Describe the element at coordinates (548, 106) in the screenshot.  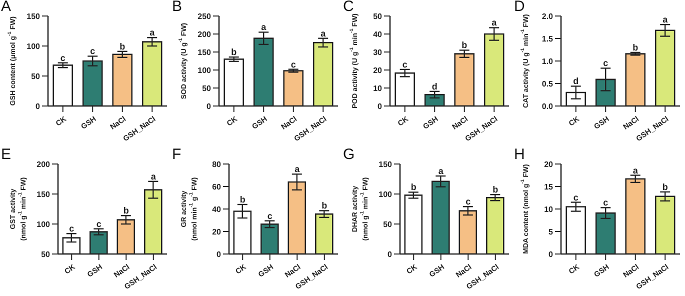
I see `y-tick-label: 0.0` at that location.